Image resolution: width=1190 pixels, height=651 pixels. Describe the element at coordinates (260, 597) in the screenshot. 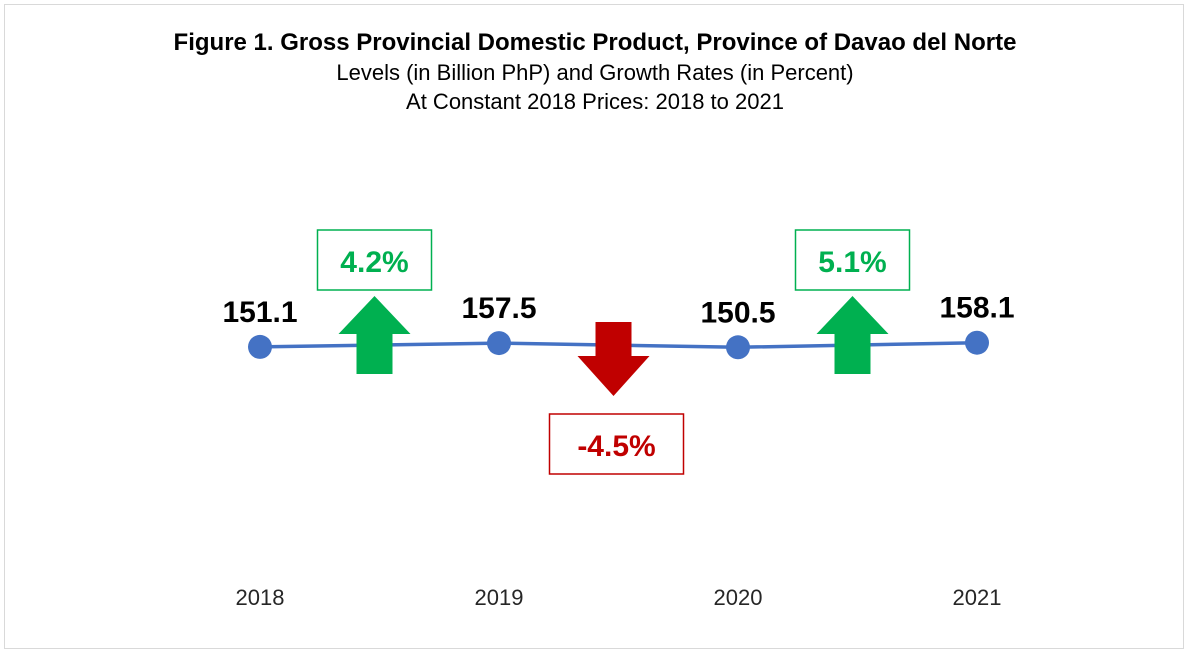

I see `x-tick-label-2018: 2018` at that location.